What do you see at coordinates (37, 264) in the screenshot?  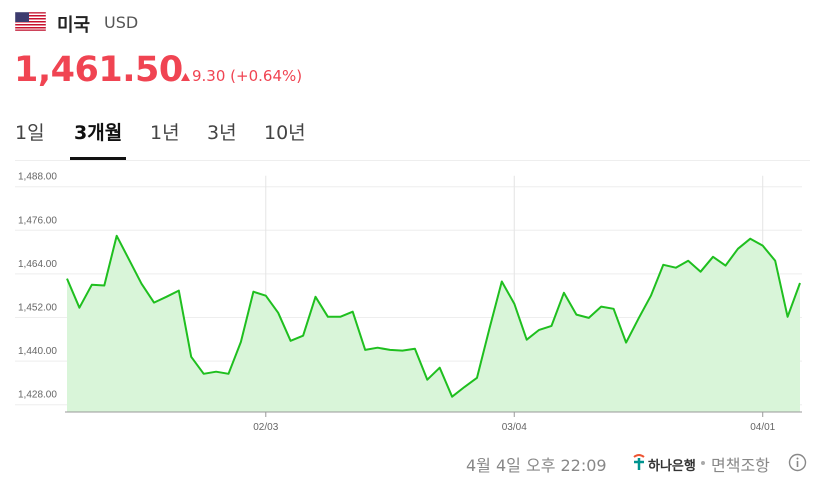 I see `y-tick-label: 1,464.00` at bounding box center [37, 264].